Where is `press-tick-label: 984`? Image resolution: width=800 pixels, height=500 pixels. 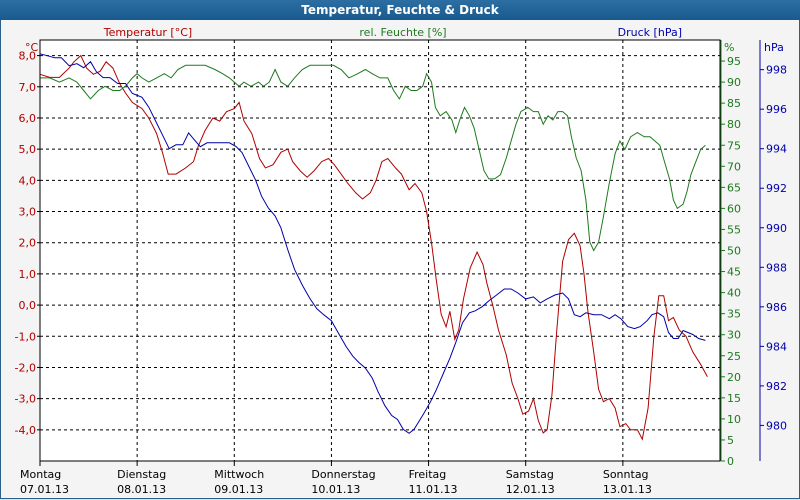 press-tick-label: 984 is located at coordinates (776, 346).